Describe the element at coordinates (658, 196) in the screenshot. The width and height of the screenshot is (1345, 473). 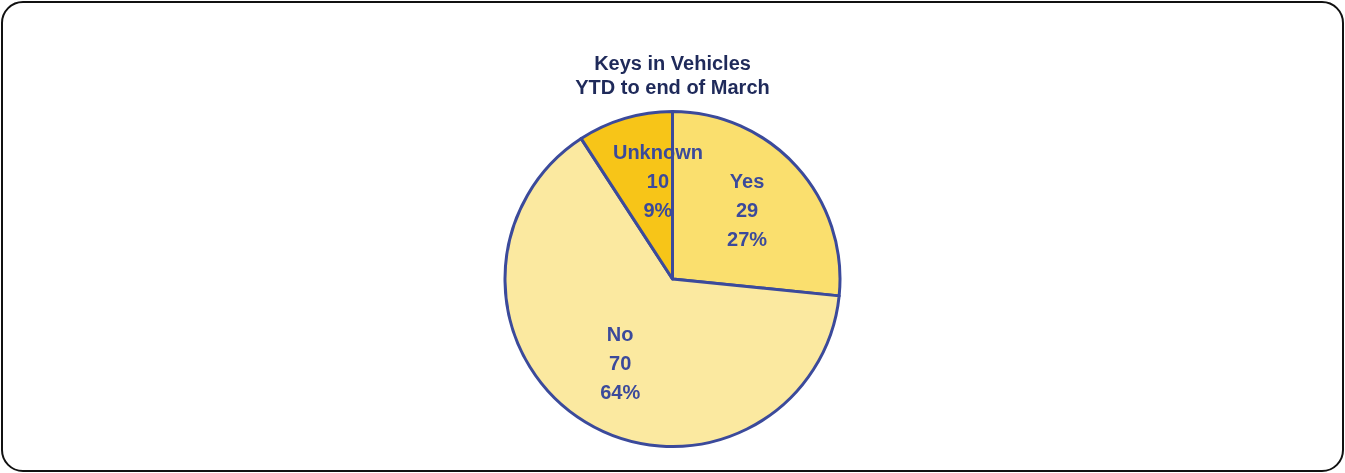
I see `data-label: 10 9%` at that location.